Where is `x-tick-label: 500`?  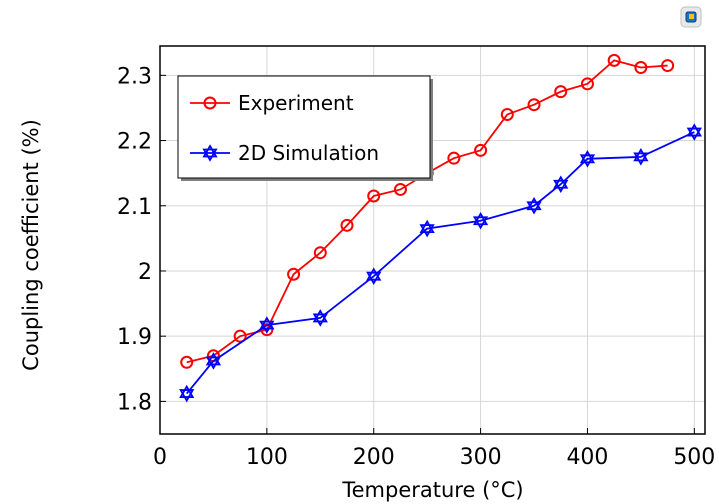 x-tick-label: 500 is located at coordinates (694, 457).